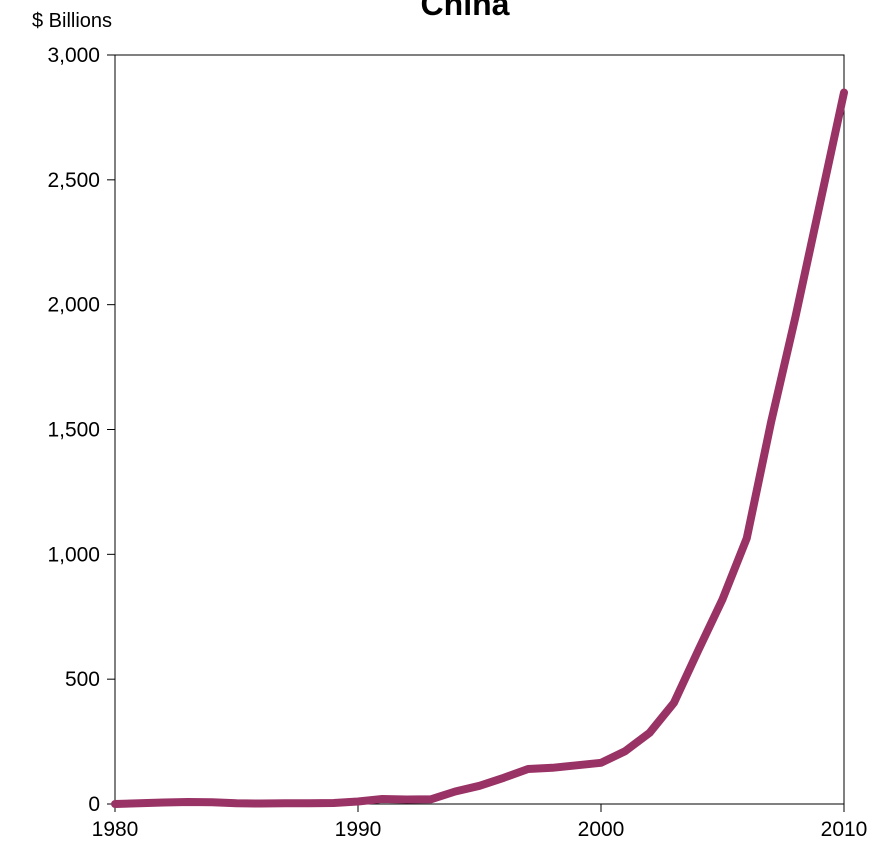 The image size is (889, 850). What do you see at coordinates (73, 430) in the screenshot?
I see `y-tick-label: 1,500` at bounding box center [73, 430].